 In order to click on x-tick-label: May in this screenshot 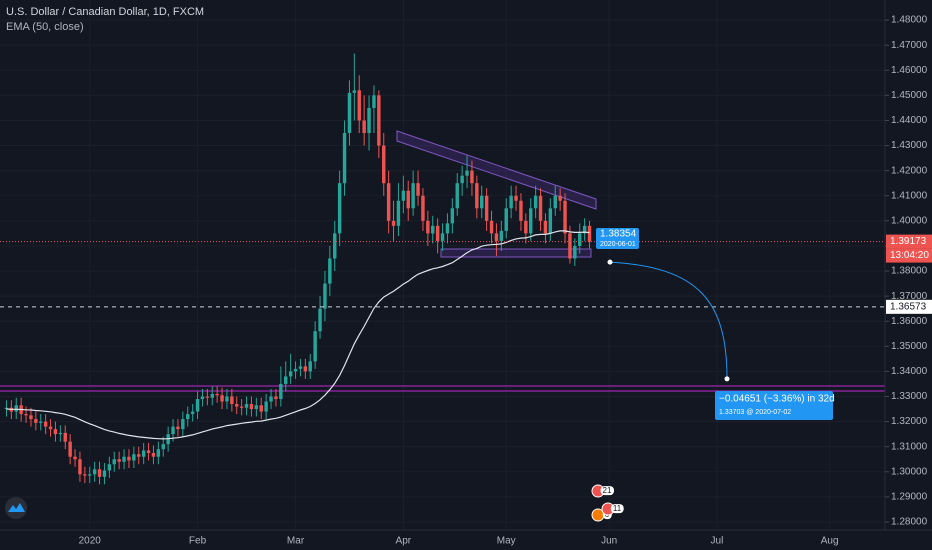, I will do `click(506, 541)`.